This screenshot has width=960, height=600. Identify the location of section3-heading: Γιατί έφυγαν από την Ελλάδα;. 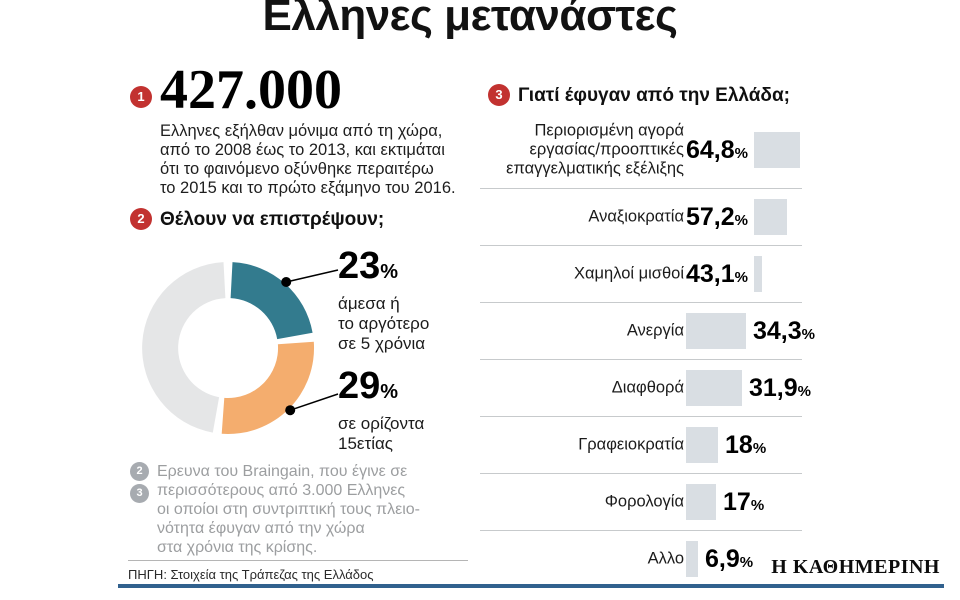
(654, 95).